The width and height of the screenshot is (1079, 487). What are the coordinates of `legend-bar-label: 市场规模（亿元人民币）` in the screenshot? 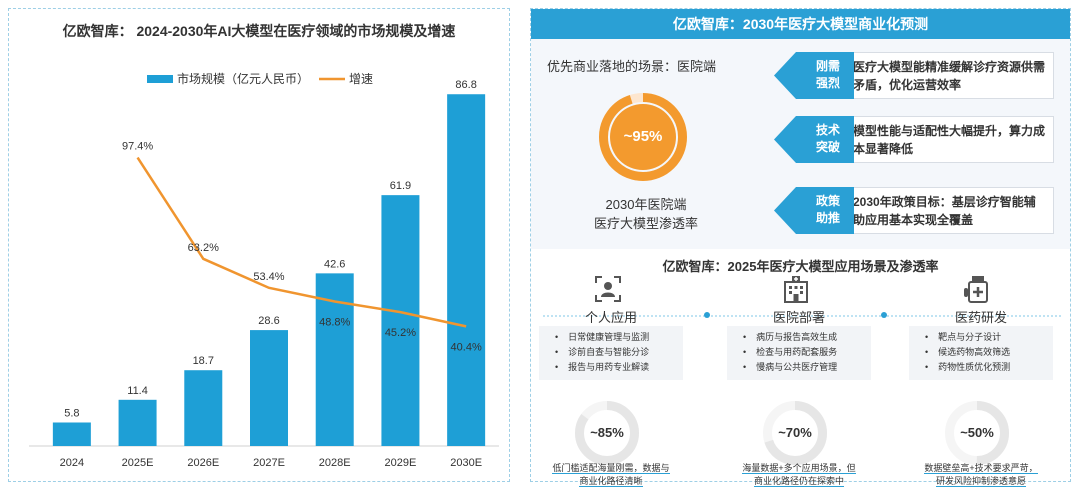 It's located at (243, 78).